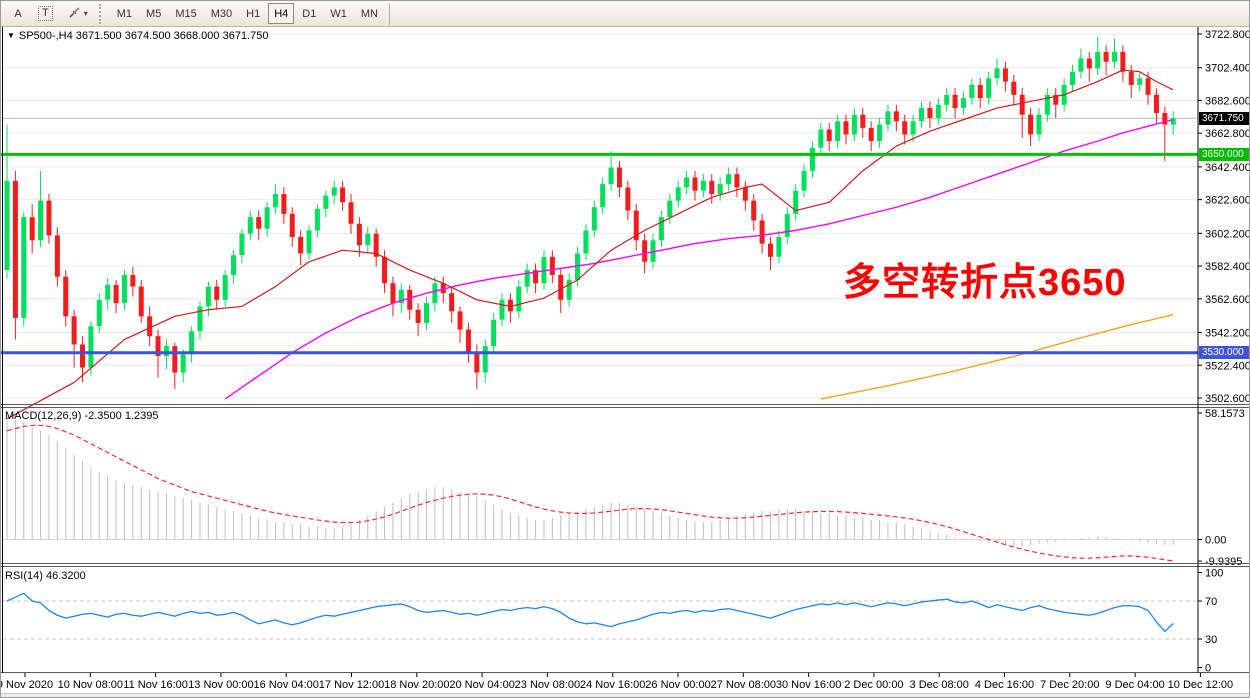 This screenshot has height=698, width=1250. I want to click on svg-text: 30 Nov 16:00, so click(808, 685).